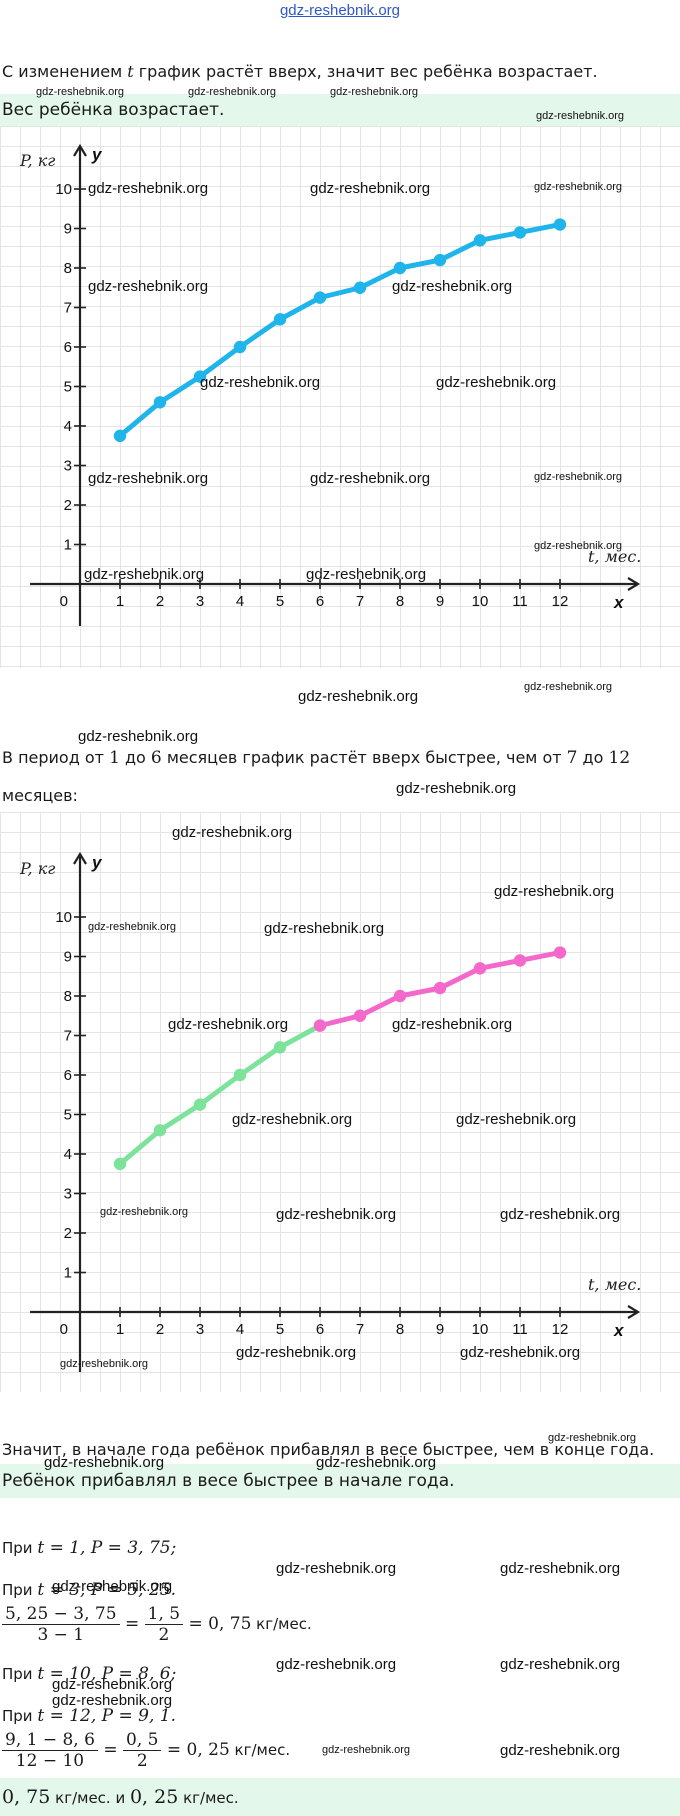  I want to click on eq-2: =, so click(110, 1750).